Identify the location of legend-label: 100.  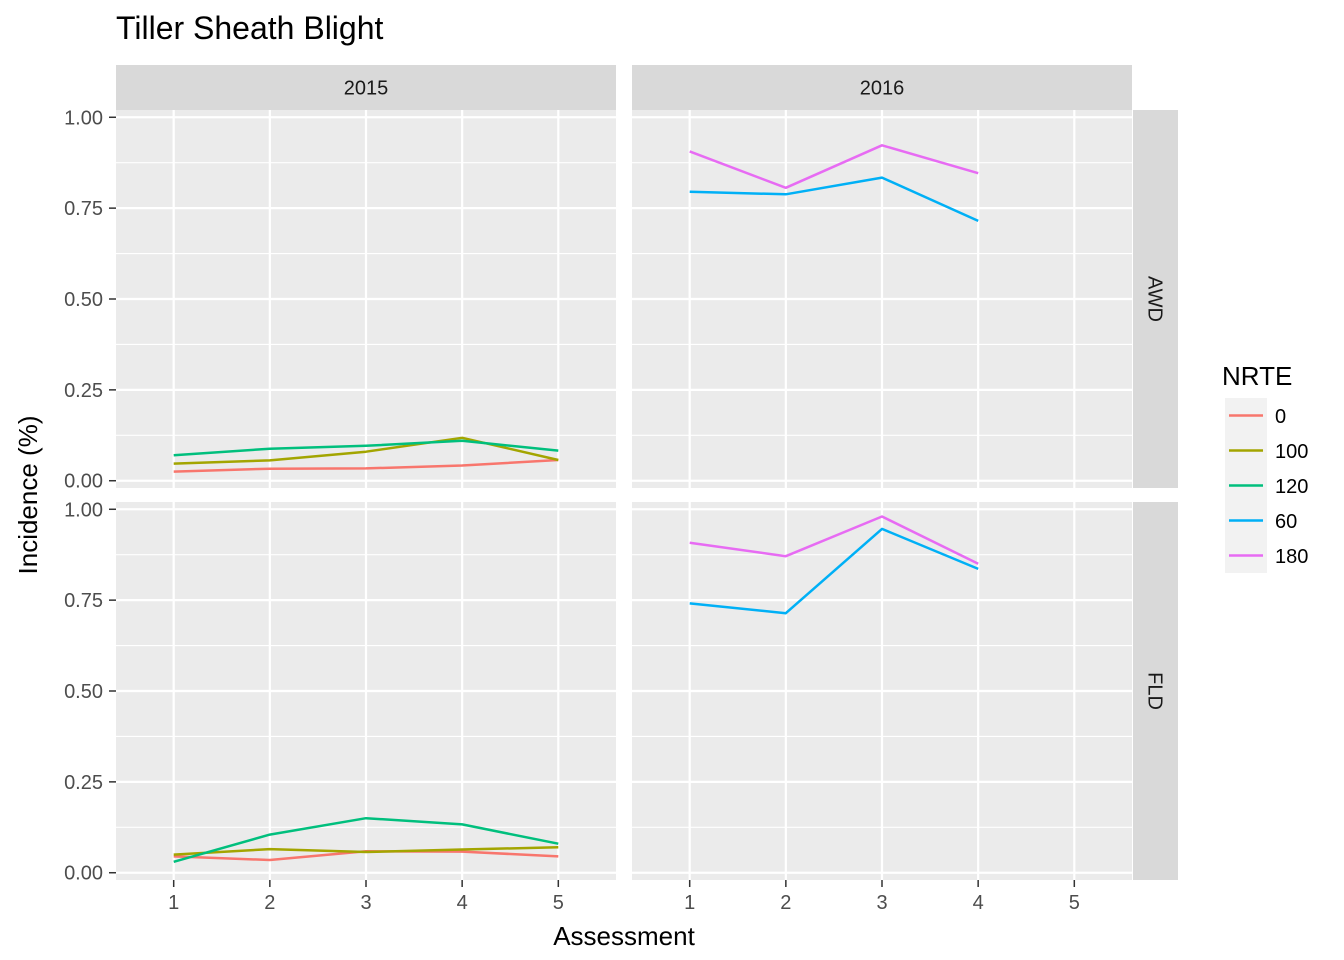
(1291, 452).